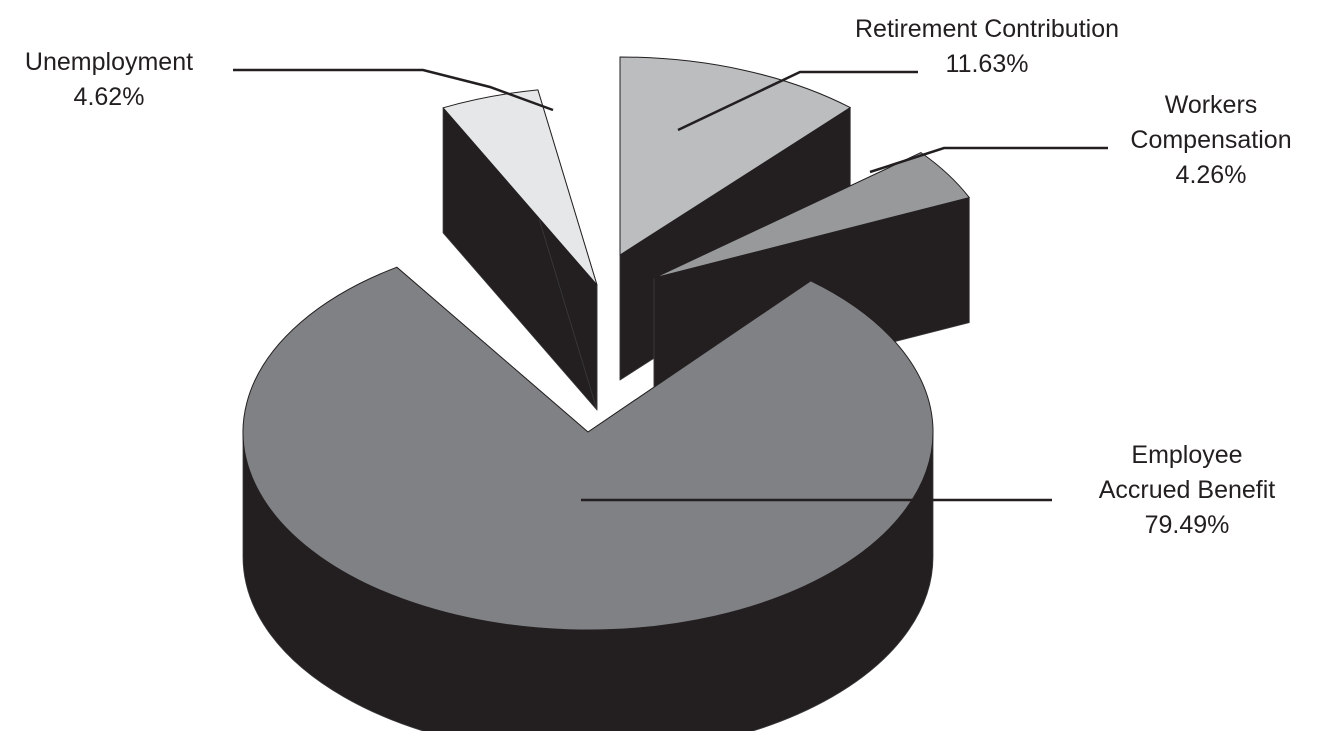  I want to click on slice-label-retirement-contribution: Retirement Contribution 11.63%, so click(987, 46).